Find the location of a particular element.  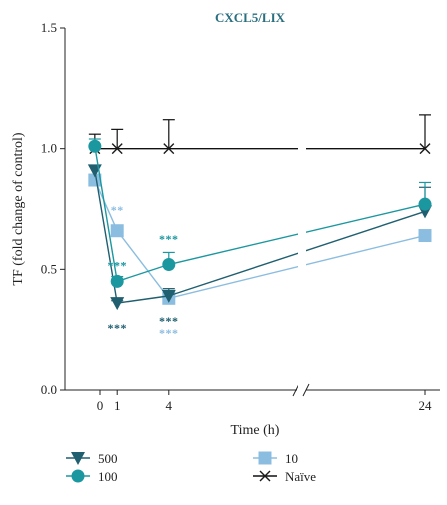

x-axis-title: Time (h) is located at coordinates (255, 430).